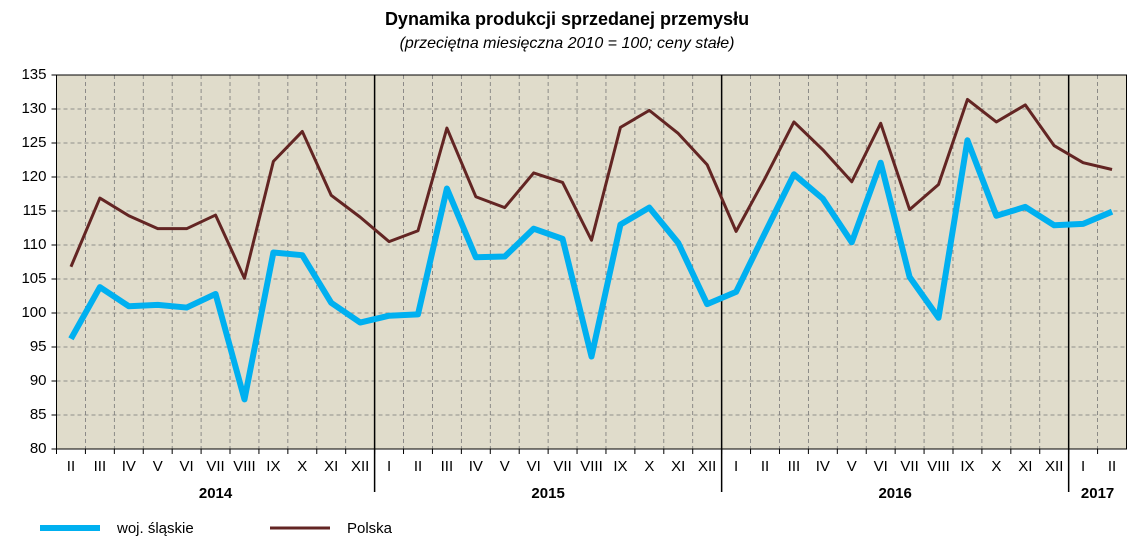  Describe the element at coordinates (1097, 493) in the screenshot. I see `x-group-label: 2017` at that location.